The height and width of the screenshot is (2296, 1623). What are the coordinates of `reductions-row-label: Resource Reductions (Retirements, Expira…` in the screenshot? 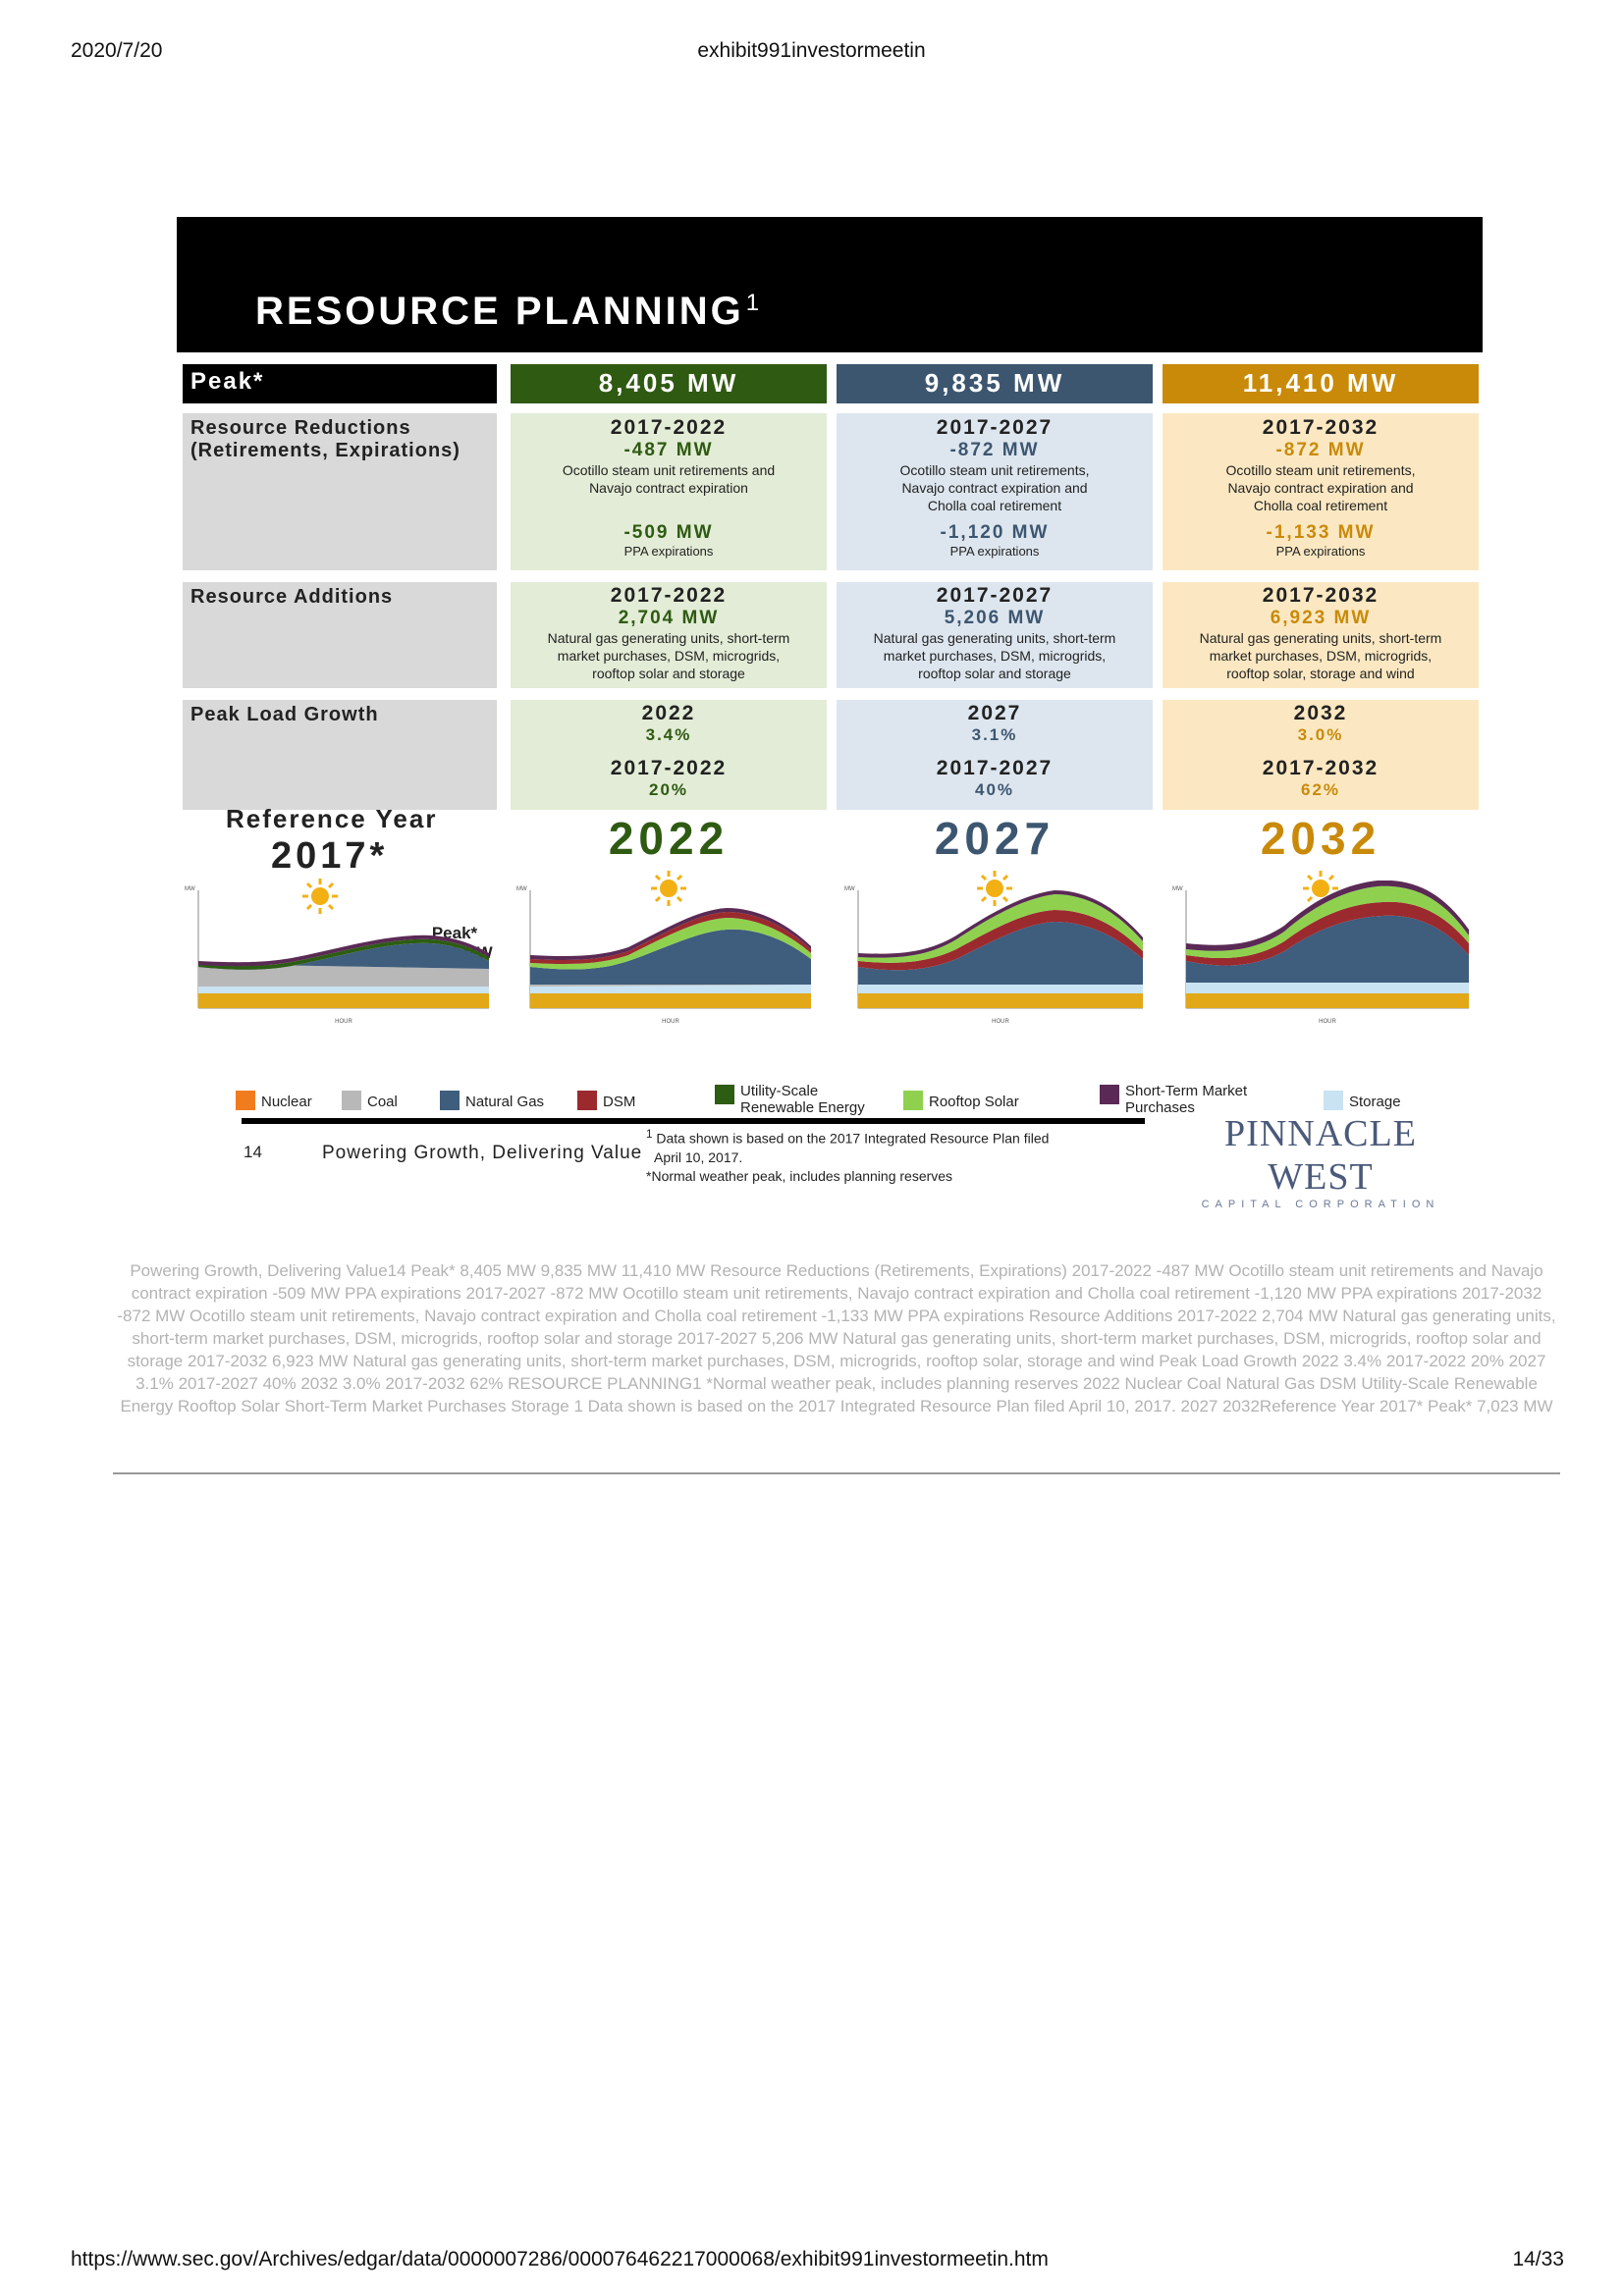 It's located at (340, 492).